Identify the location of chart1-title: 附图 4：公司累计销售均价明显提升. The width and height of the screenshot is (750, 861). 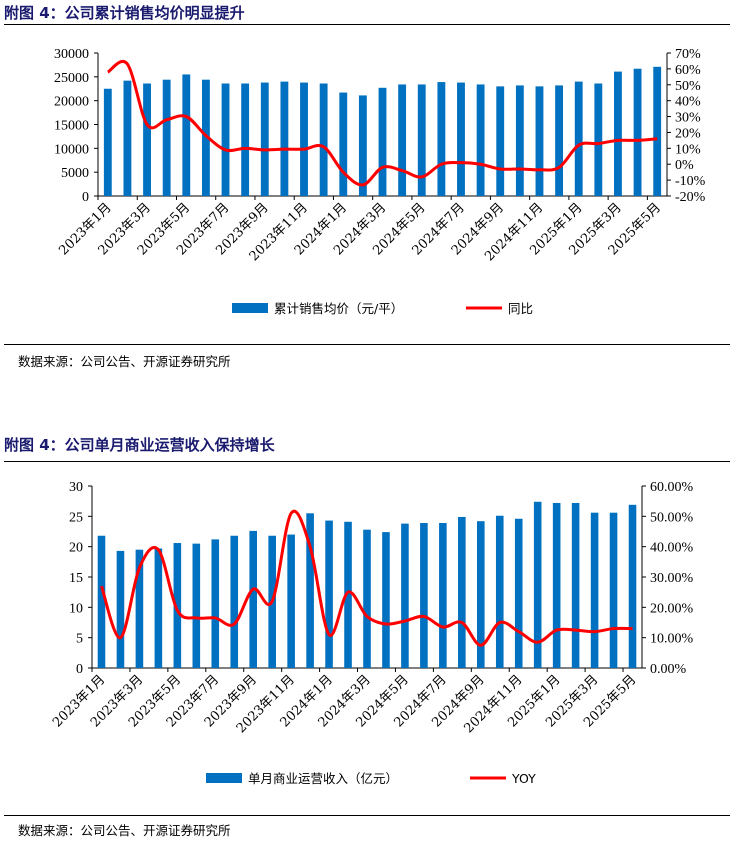
(124, 13).